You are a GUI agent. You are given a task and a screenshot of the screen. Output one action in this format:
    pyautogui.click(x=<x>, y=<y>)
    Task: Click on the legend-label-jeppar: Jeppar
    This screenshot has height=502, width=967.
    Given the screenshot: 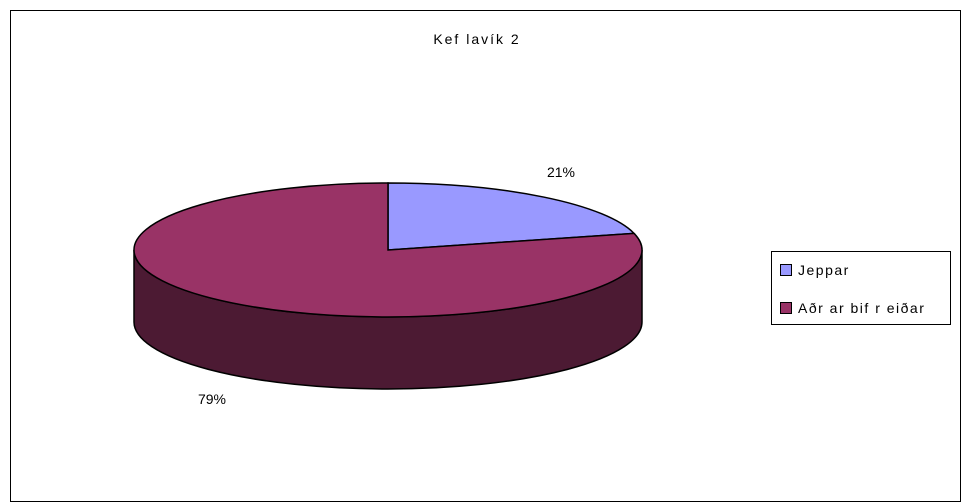 What is the action you would take?
    pyautogui.click(x=824, y=270)
    